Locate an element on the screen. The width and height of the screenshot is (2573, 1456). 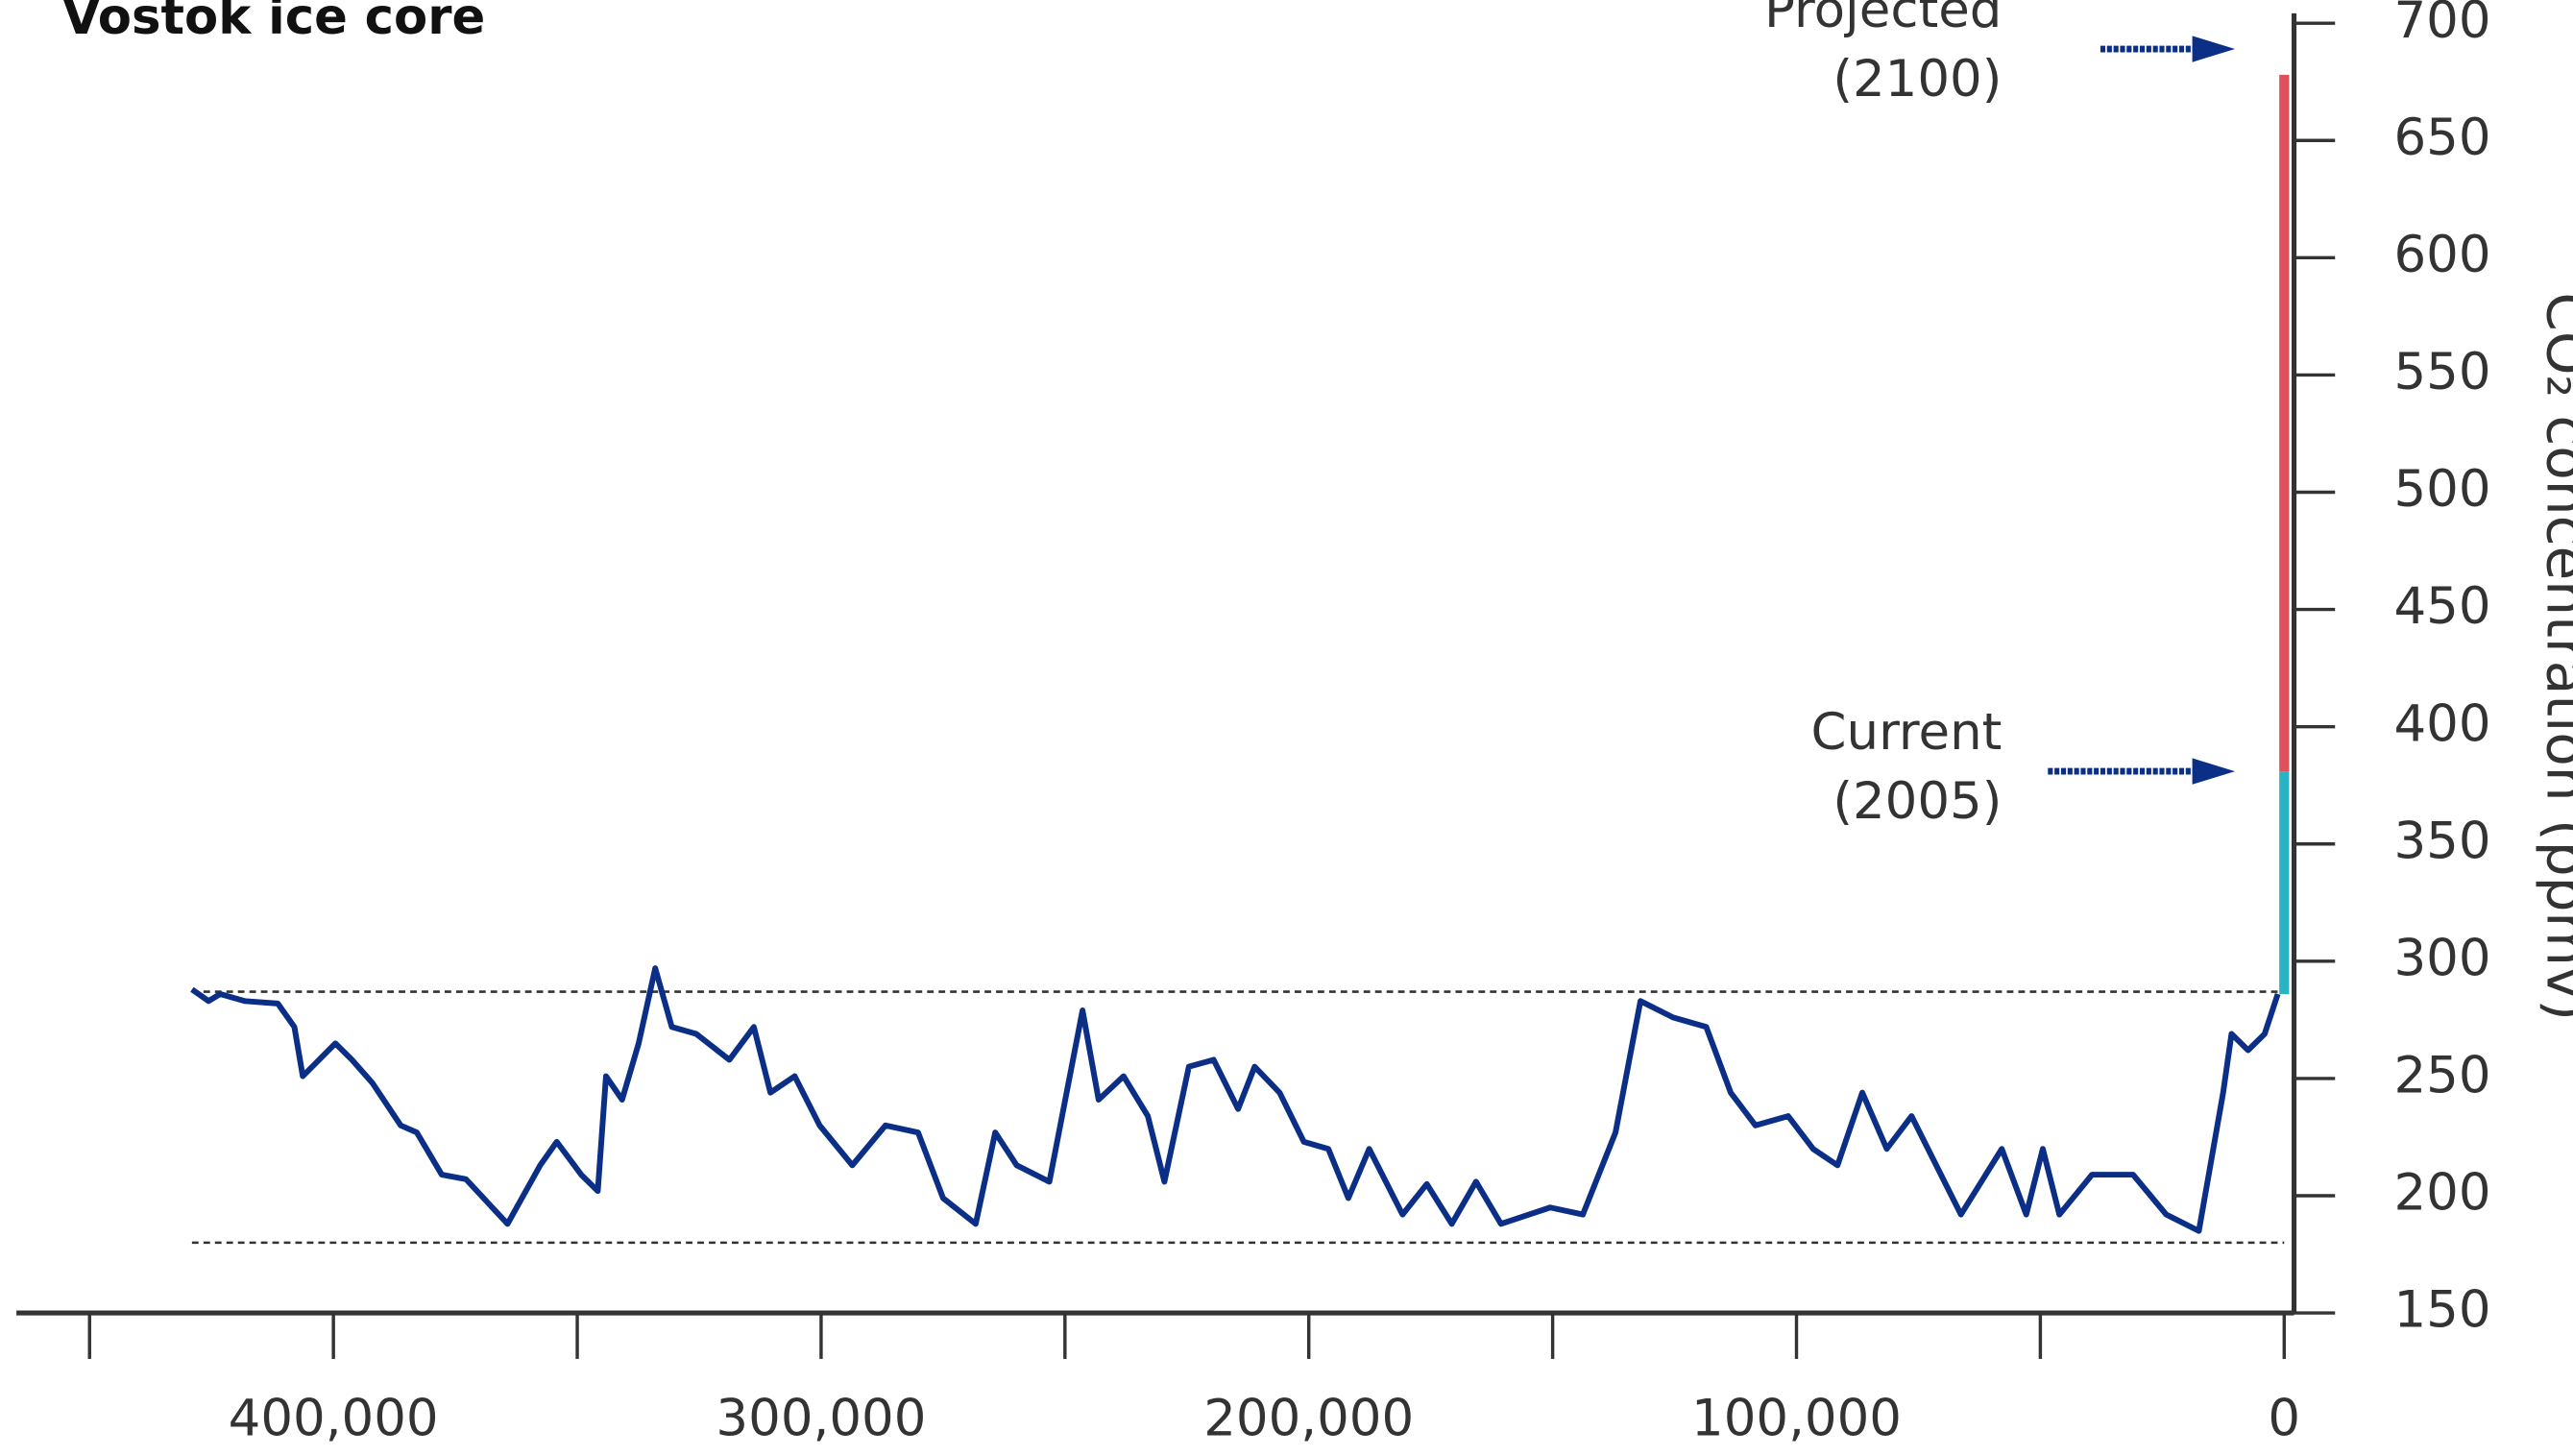
y-tick-label: 250 is located at coordinates (2441, 1076).